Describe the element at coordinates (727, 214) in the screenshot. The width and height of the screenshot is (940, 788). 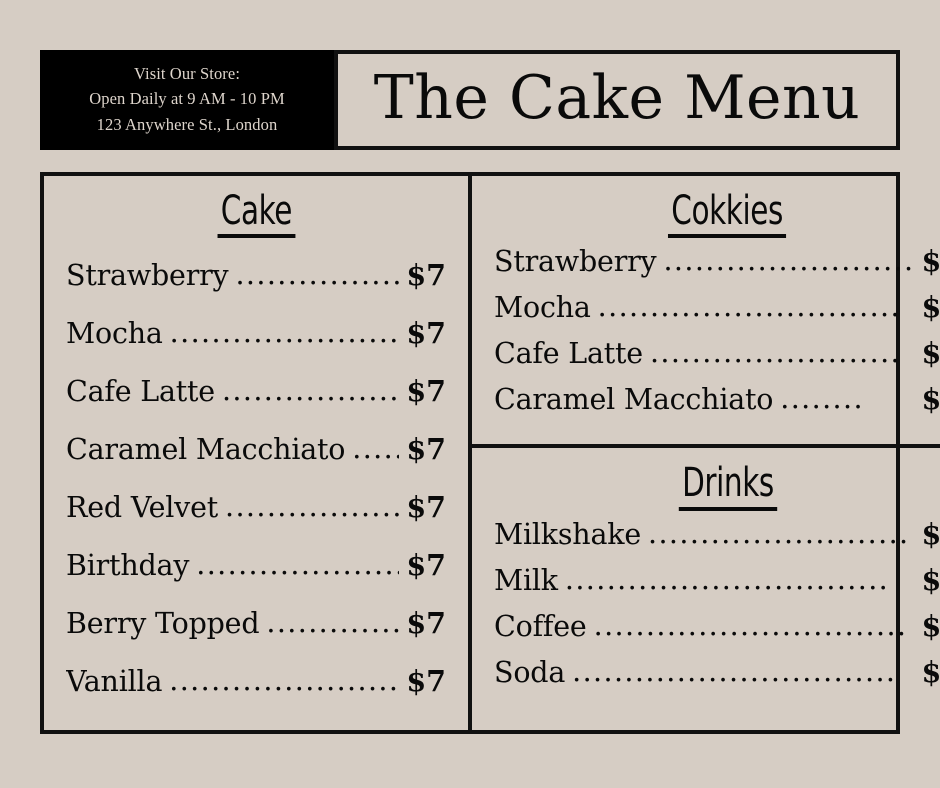
I see `section-heading-cookies-label: Cokkies` at that location.